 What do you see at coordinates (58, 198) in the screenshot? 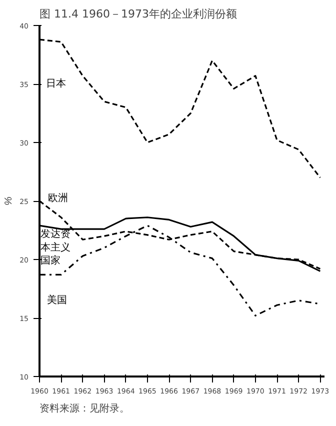
I see `series-label: 欧洲` at bounding box center [58, 198].